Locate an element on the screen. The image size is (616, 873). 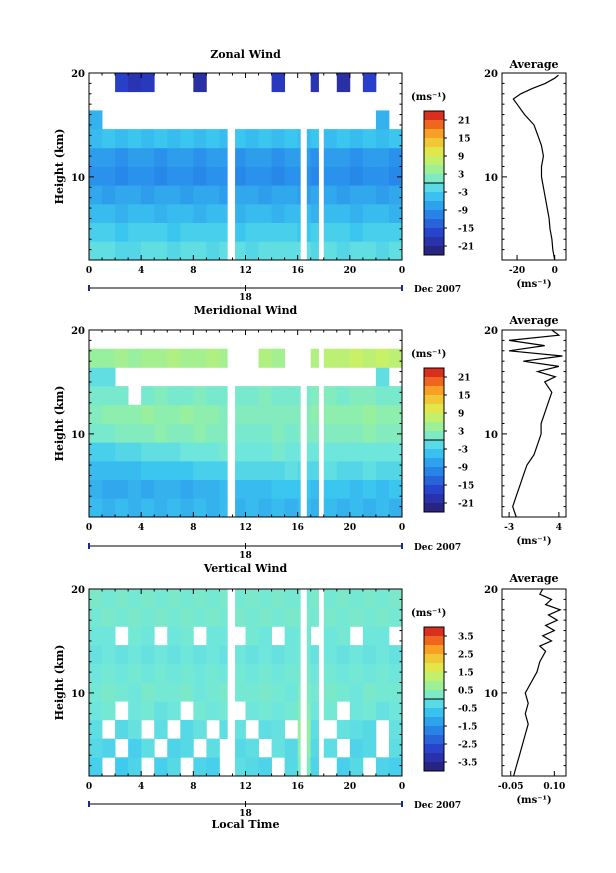
colorbar-tick-label: -3 is located at coordinates (463, 451).